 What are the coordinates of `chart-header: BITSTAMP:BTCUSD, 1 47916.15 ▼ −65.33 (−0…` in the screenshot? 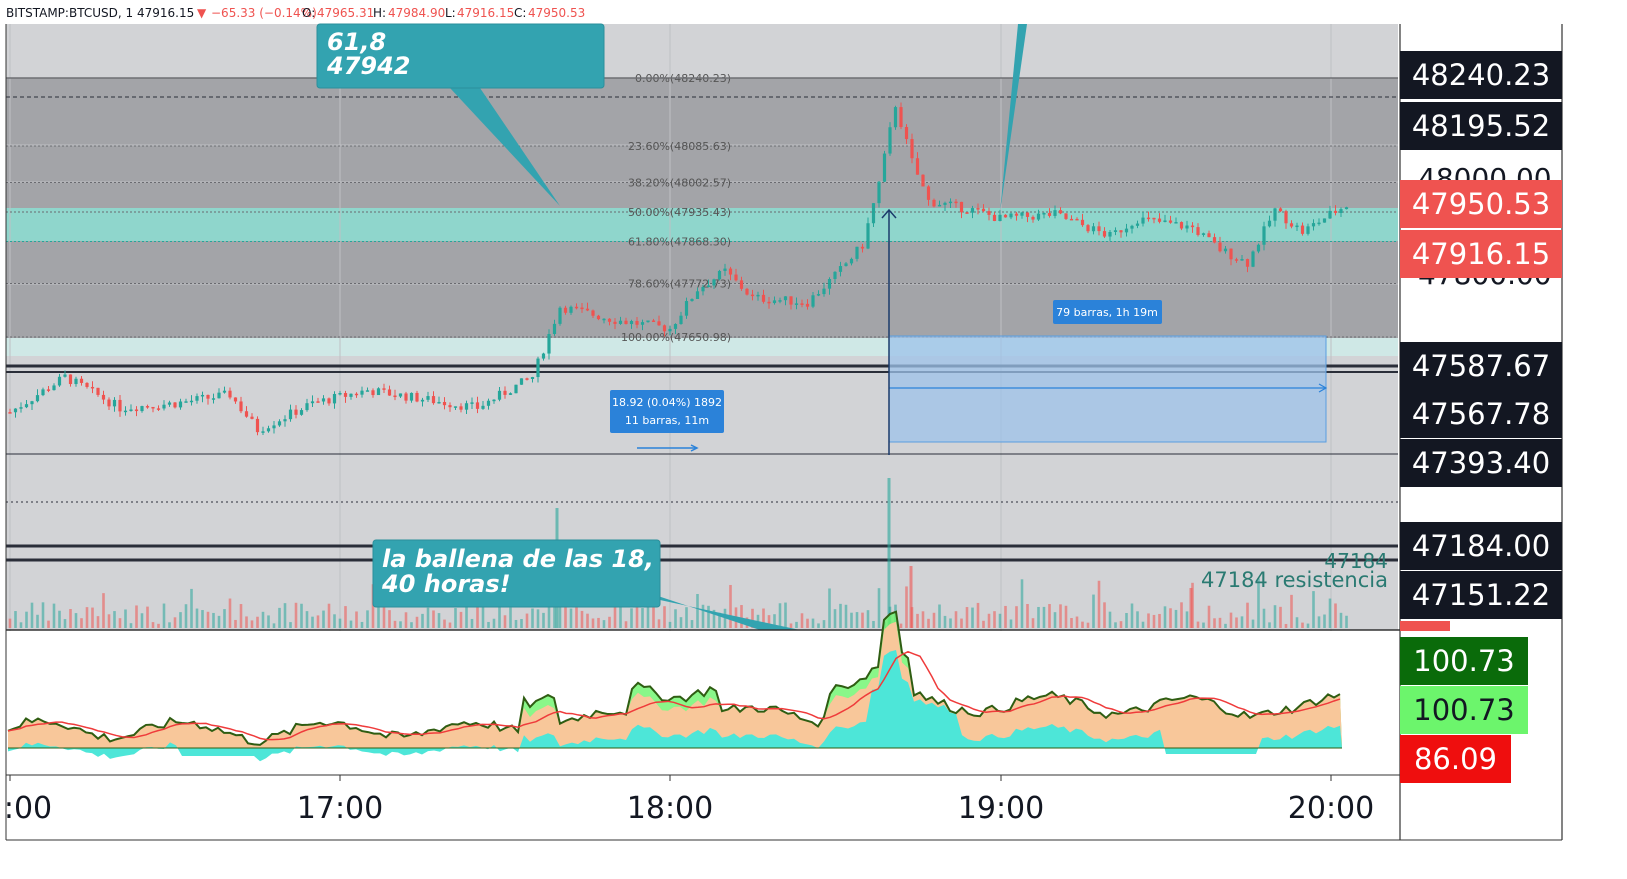 It's located at (295, 13).